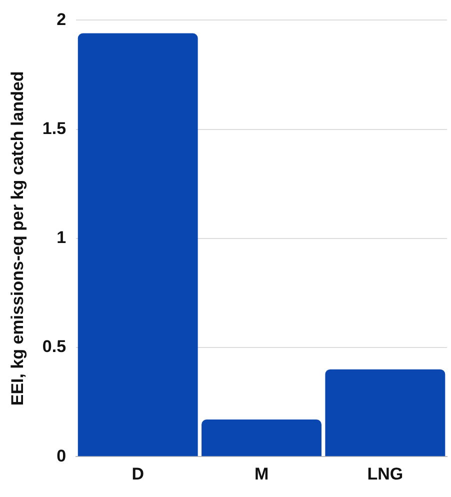 The height and width of the screenshot is (497, 451). I want to click on y-tick-label: 0, so click(61, 456).